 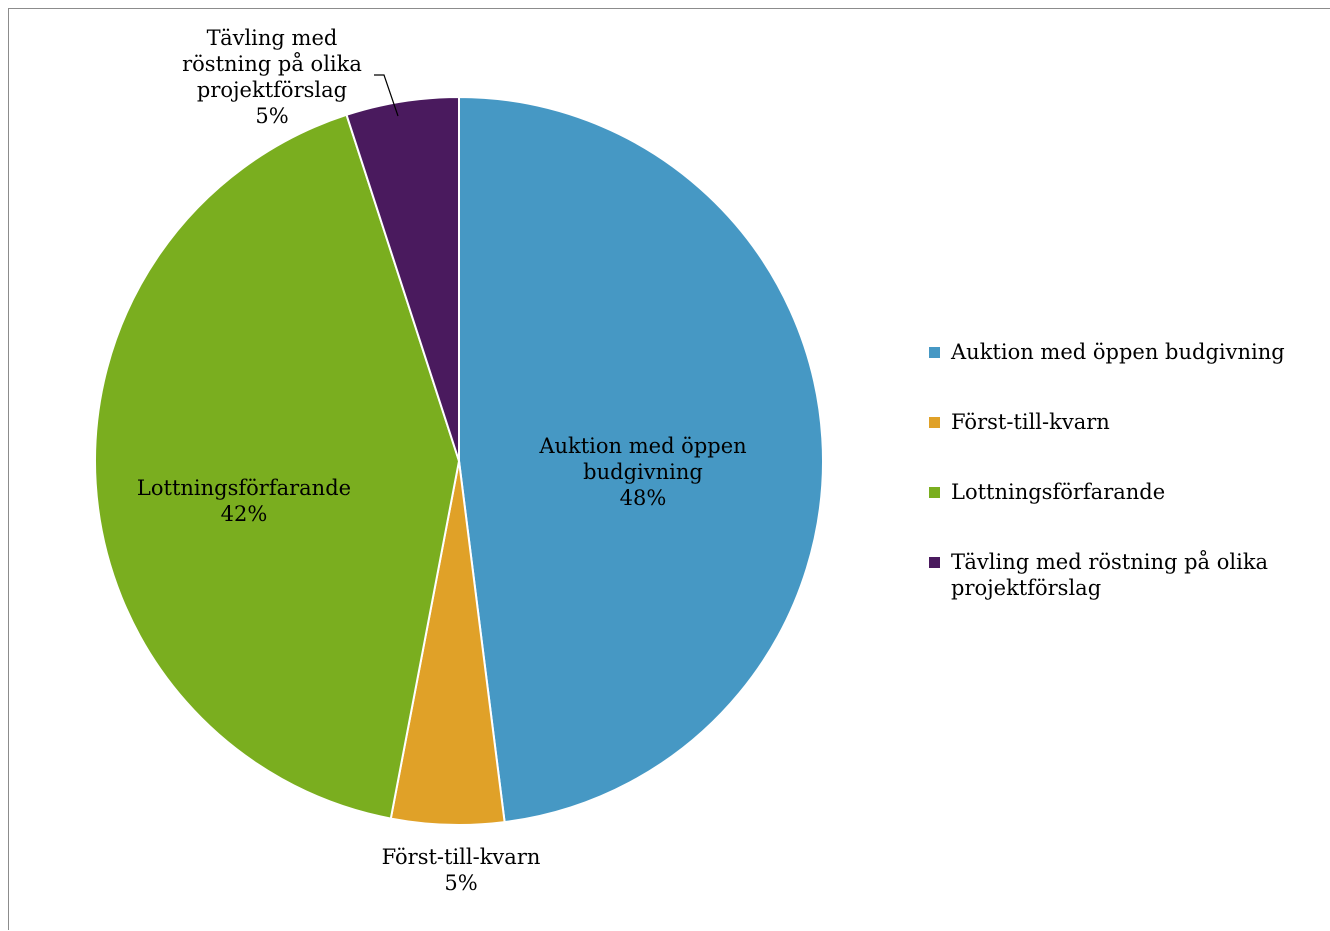 What do you see at coordinates (244, 501) in the screenshot?
I see `slice-label: Lottningsförfarande 42%` at bounding box center [244, 501].